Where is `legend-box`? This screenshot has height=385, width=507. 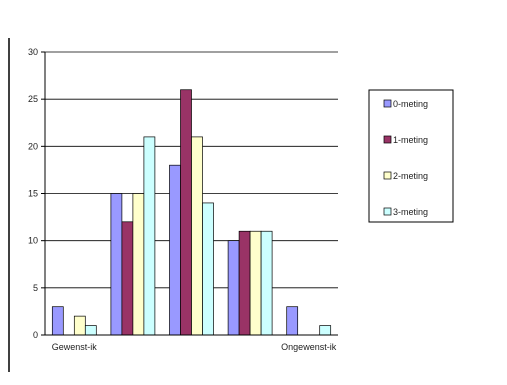
legend-box is located at coordinates (411, 156).